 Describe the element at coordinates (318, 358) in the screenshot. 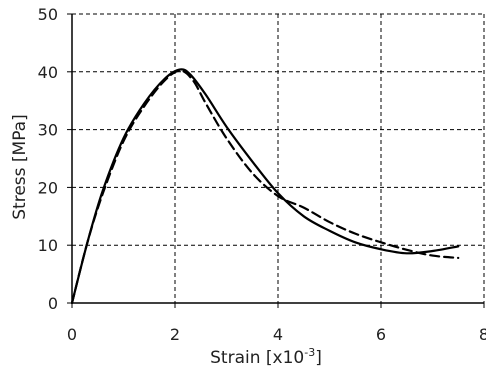

I see `x-axis-title-suffix: ]` at that location.